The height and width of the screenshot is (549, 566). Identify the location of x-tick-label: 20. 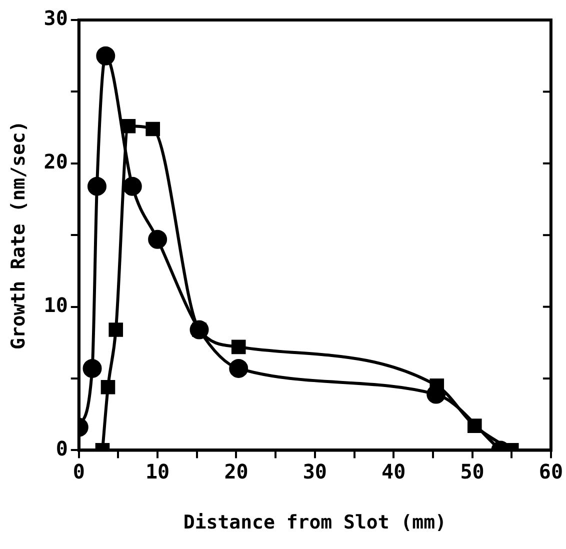
(236, 471).